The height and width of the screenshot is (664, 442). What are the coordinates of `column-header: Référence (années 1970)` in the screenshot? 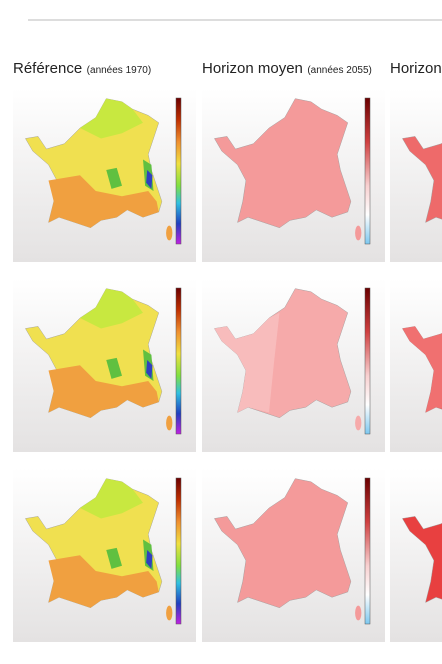 It's located at (82, 68).